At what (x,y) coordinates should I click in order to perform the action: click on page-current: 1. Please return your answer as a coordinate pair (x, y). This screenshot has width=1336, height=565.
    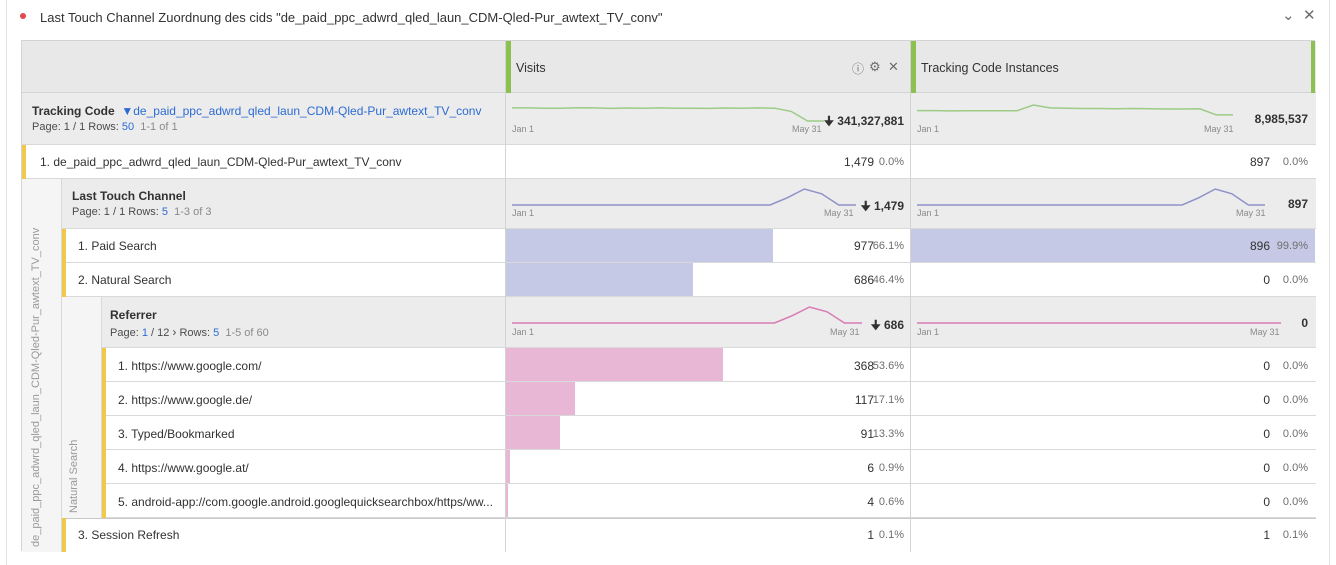
    Looking at the image, I should click on (144, 333).